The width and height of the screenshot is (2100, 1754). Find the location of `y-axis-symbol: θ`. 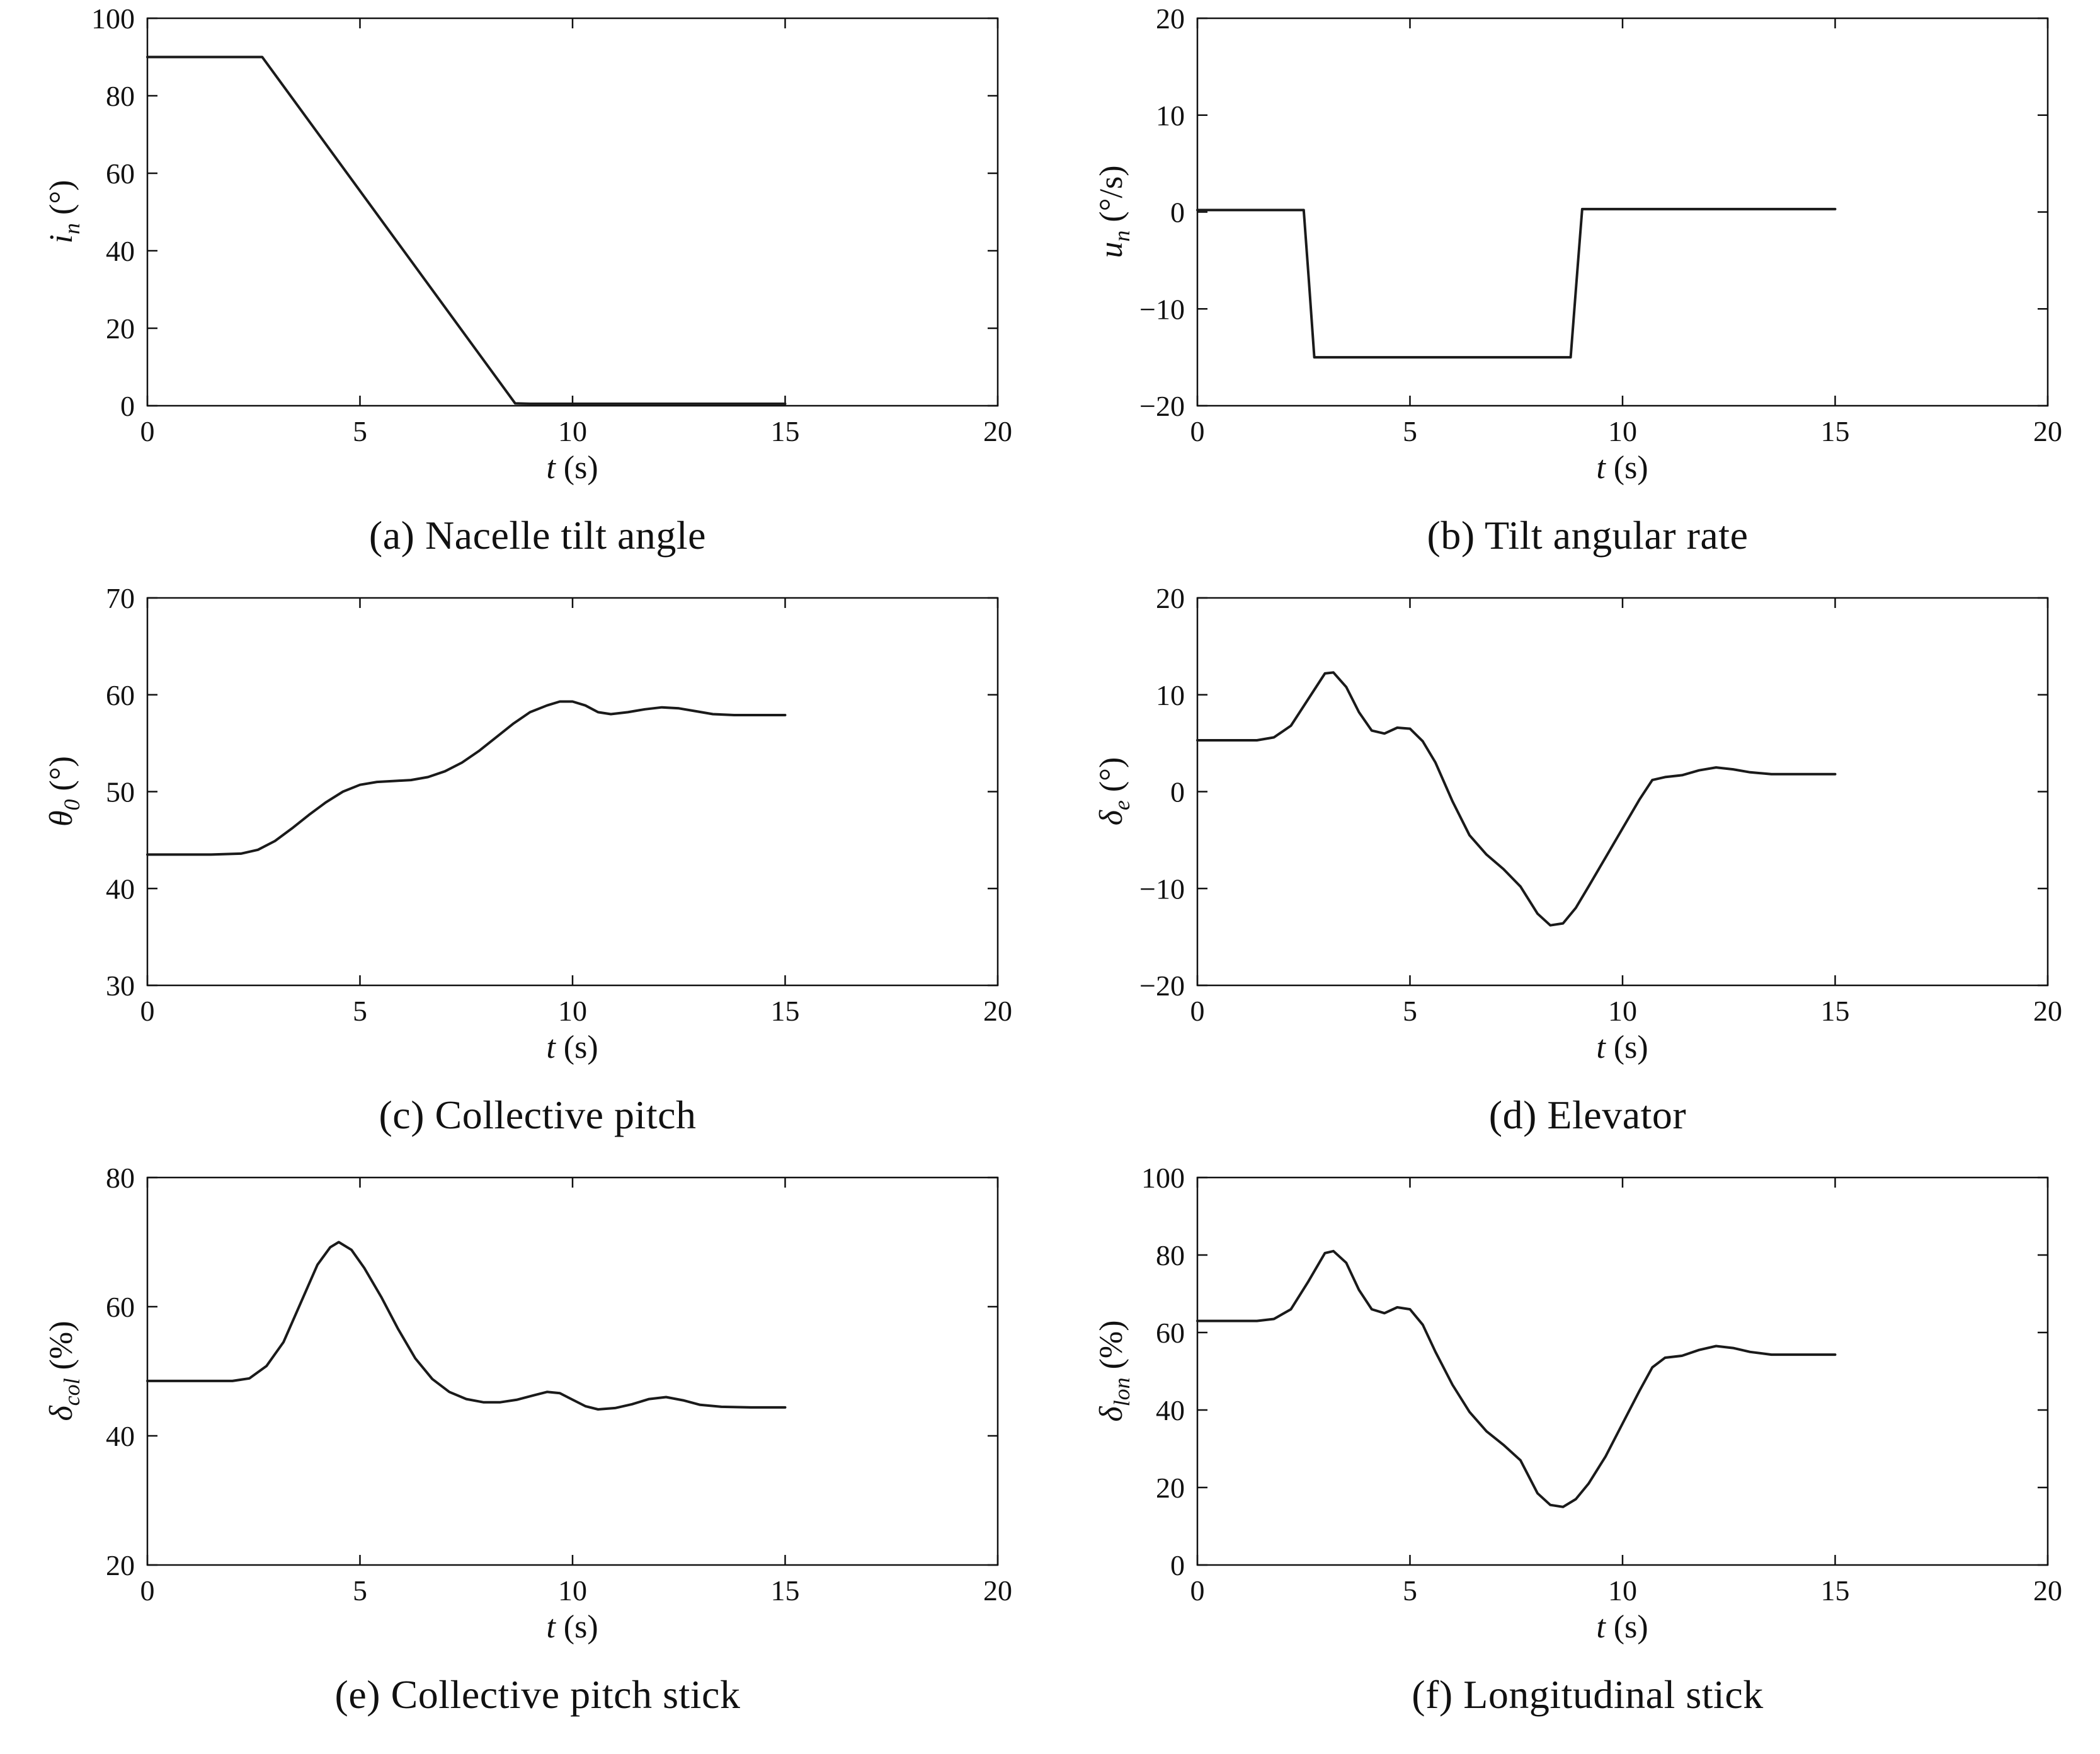

y-axis-symbol: θ is located at coordinates (61, 819).